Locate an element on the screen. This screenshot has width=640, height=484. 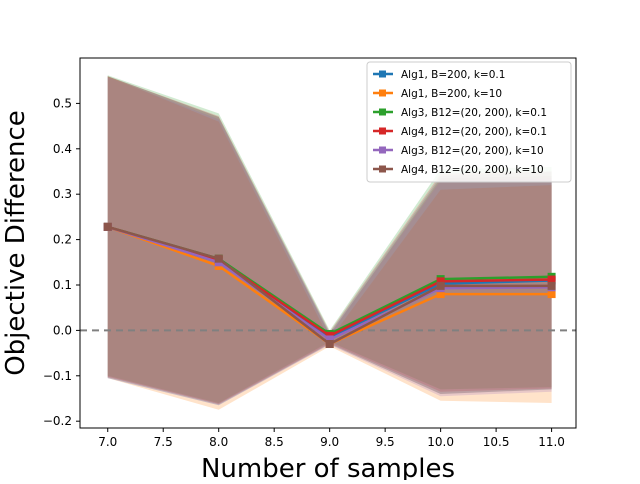
y-axis-label: Objective Difference is located at coordinates (16, 243).